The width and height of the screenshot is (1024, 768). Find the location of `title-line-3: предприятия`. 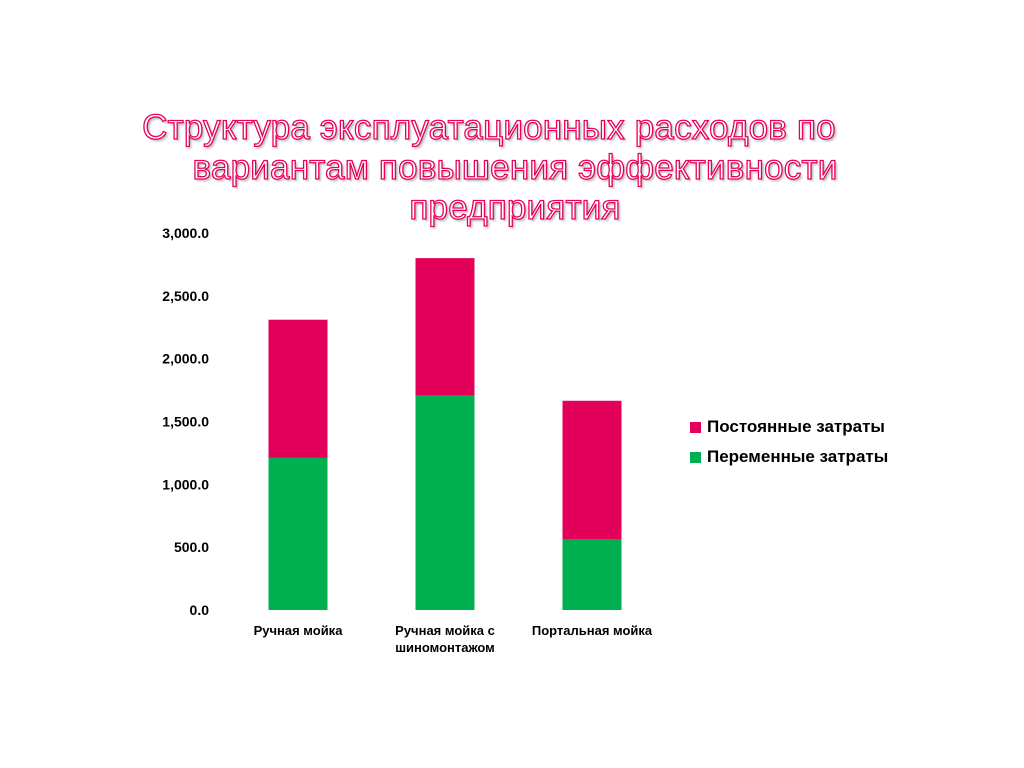

title-line-3: предприятия is located at coordinates (515, 207).